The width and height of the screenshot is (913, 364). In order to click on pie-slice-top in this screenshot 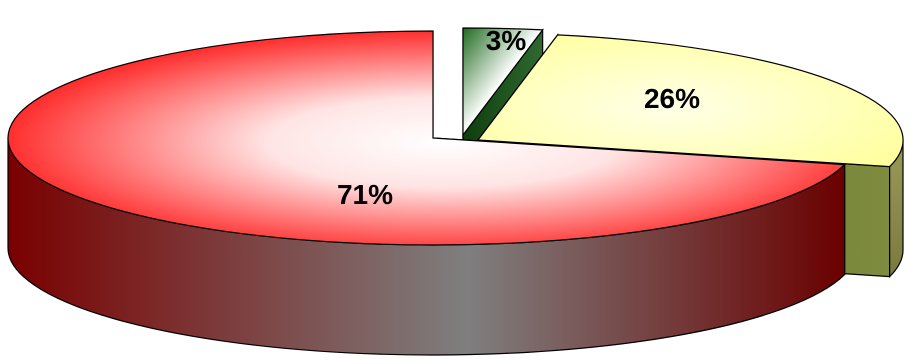, I will do `click(503, 82)`.